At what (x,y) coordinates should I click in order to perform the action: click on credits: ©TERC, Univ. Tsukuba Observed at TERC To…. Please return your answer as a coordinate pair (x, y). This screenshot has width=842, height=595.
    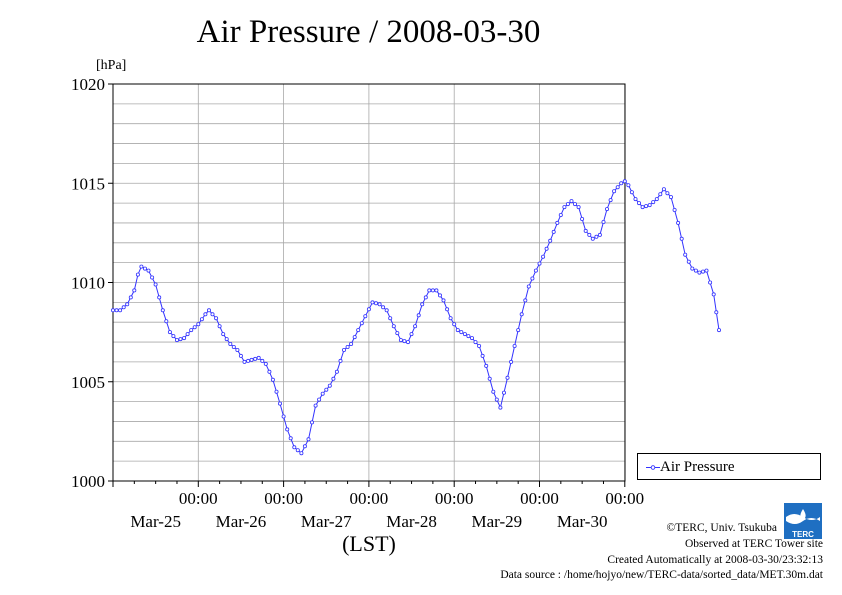
    Looking at the image, I should click on (661, 552).